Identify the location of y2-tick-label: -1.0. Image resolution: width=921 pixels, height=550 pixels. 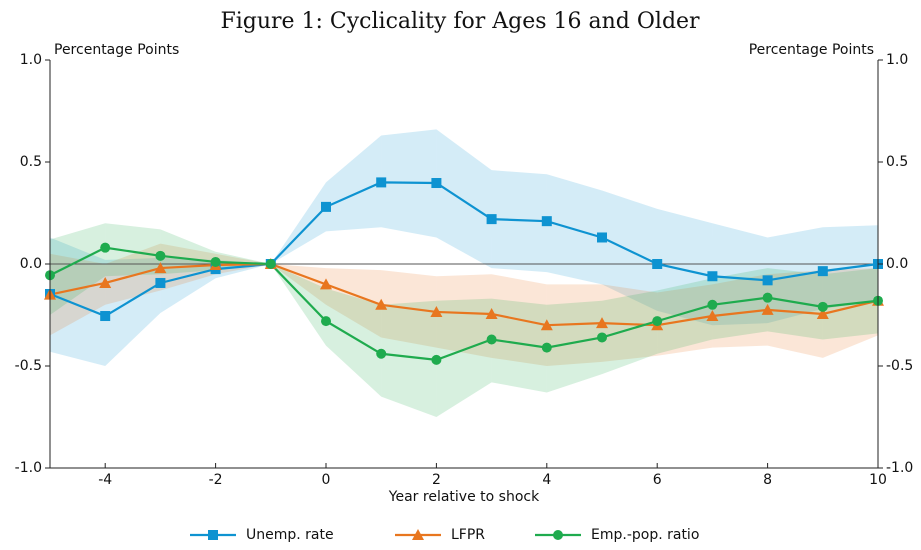
(899, 468).